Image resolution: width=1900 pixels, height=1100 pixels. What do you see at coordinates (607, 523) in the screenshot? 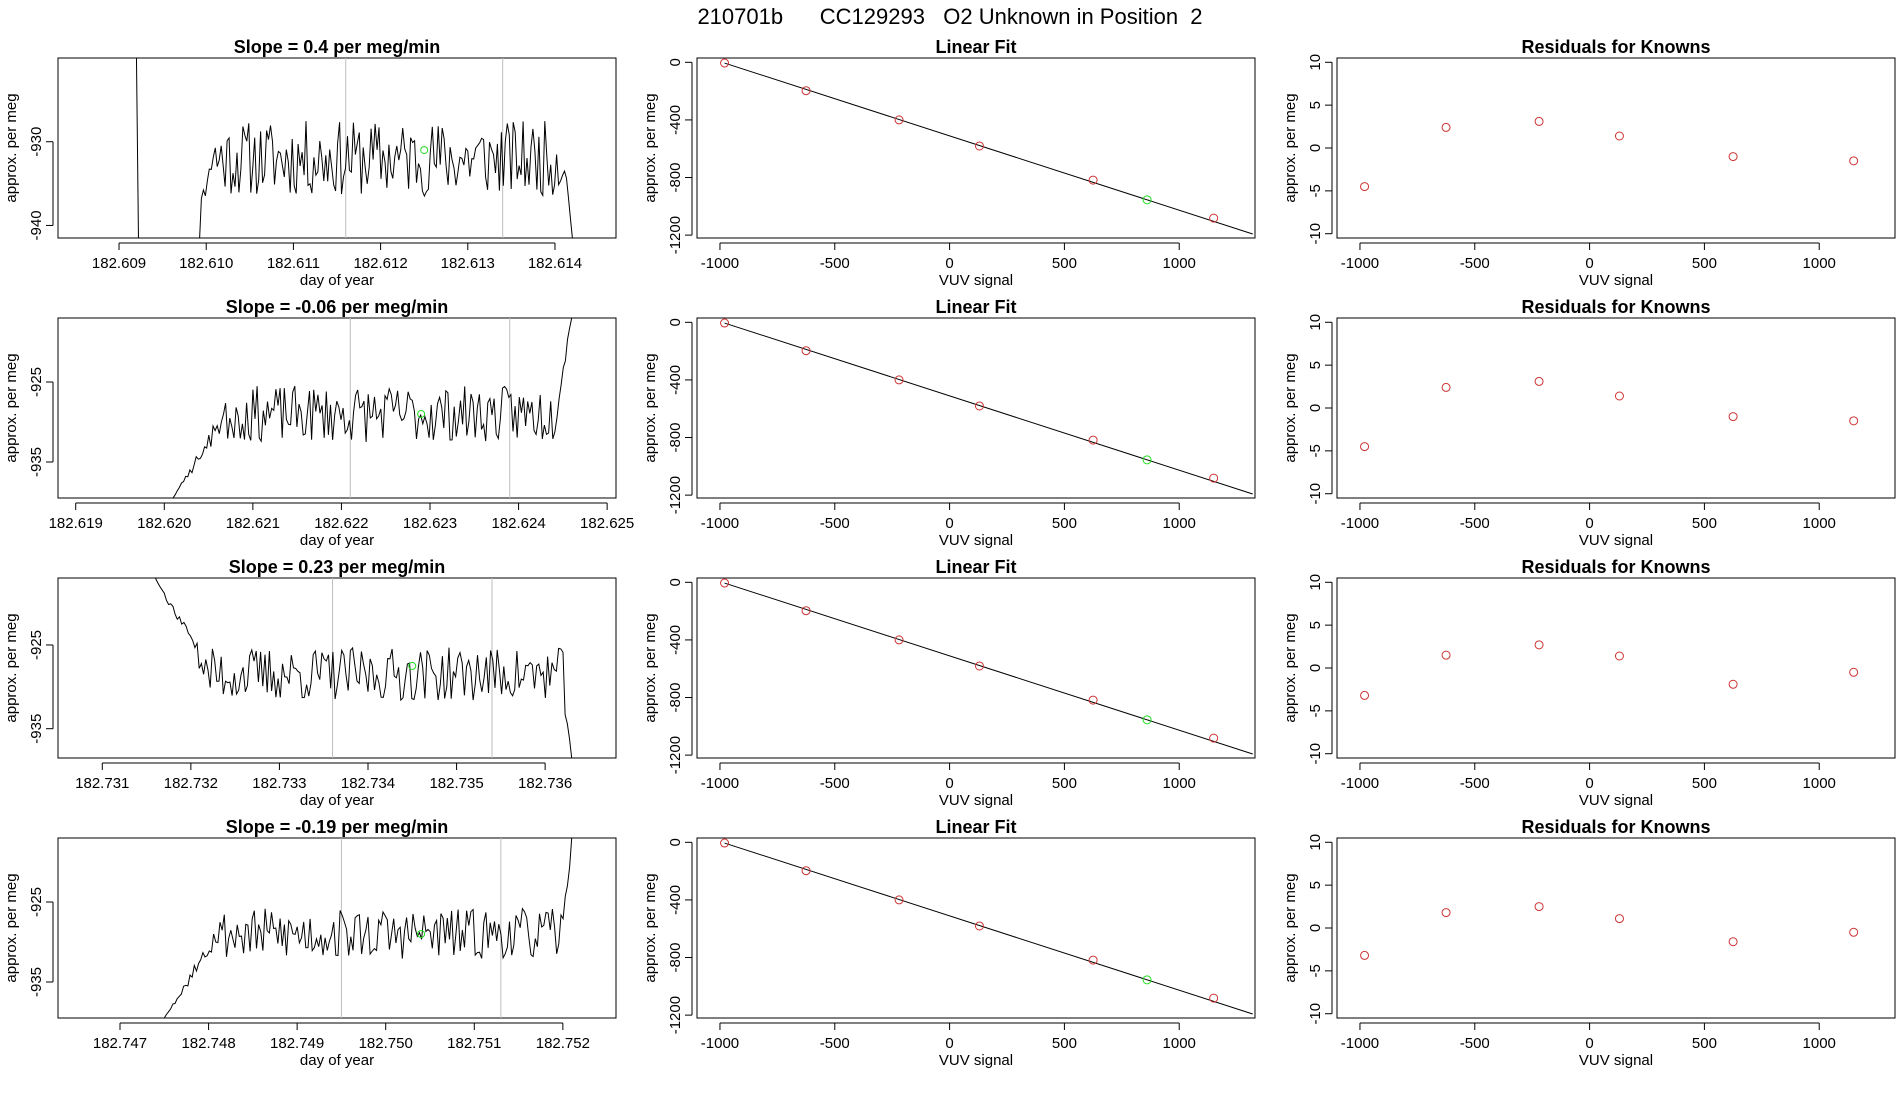
I see `x-tick-label: 182.625` at bounding box center [607, 523].